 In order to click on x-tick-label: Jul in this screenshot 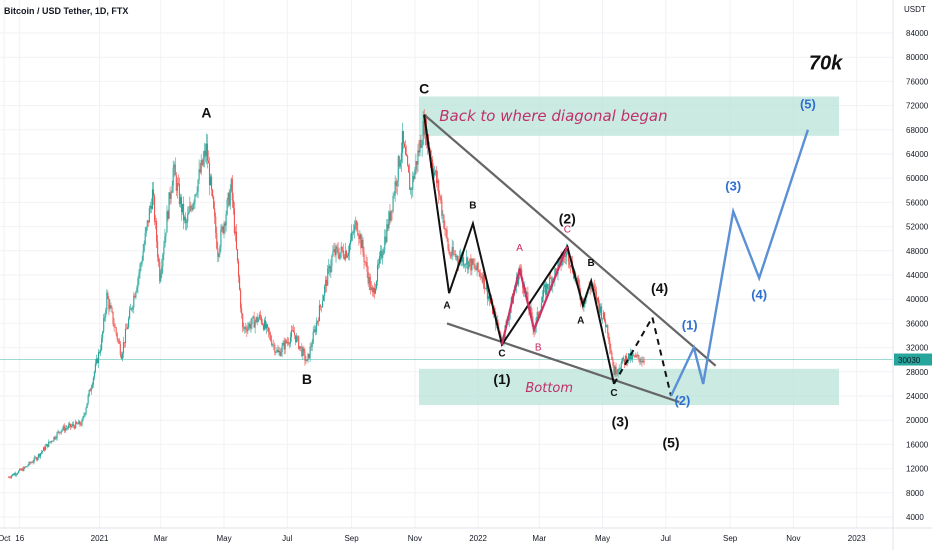, I will do `click(287, 538)`.